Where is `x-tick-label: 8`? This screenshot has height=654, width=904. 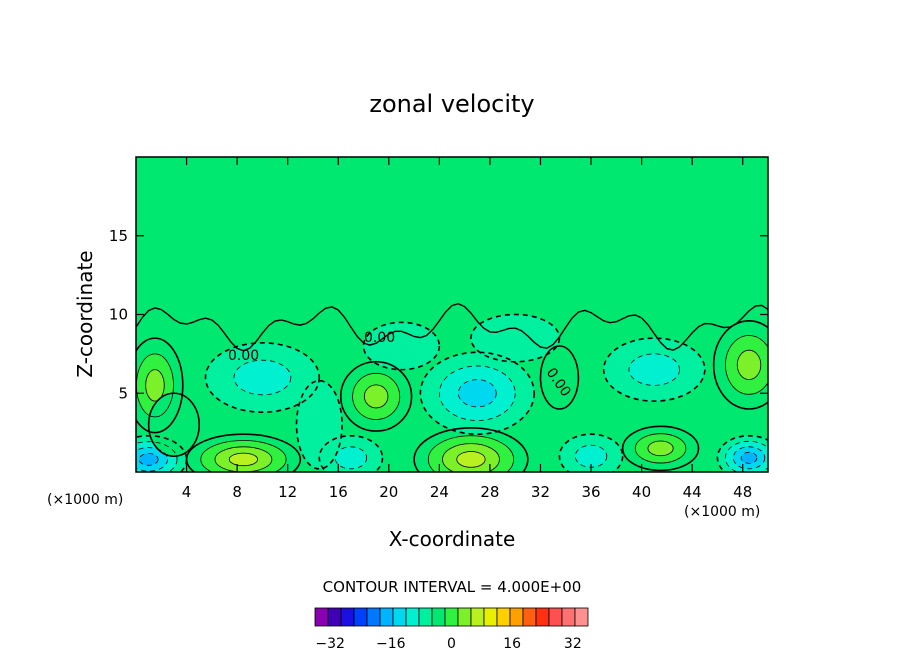 x-tick-label: 8 is located at coordinates (237, 492).